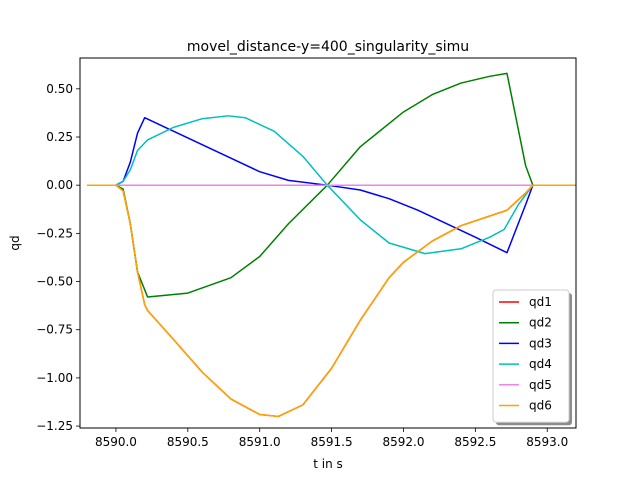 Image resolution: width=640 pixels, height=480 pixels. What do you see at coordinates (540, 406) in the screenshot?
I see `legend-label-qd6: qd6` at bounding box center [540, 406].